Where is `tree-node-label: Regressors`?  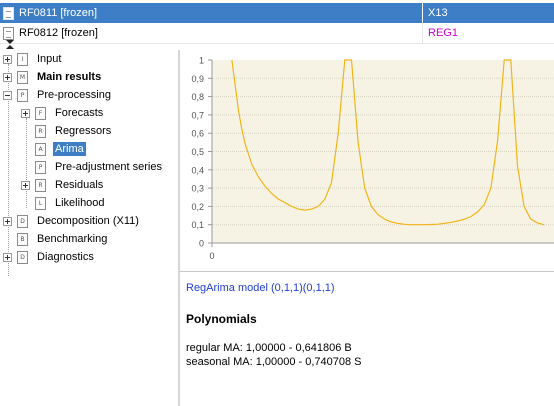
tree-node-label: Regressors is located at coordinates (83, 131).